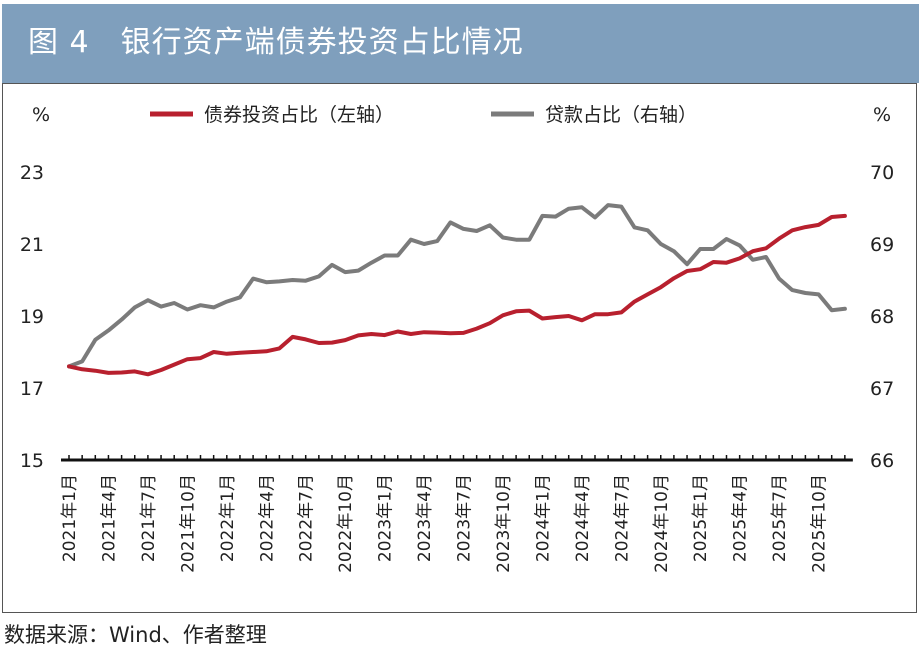  What do you see at coordinates (622, 518) in the screenshot?
I see `x-tick-label: 2024年7月` at bounding box center [622, 518].